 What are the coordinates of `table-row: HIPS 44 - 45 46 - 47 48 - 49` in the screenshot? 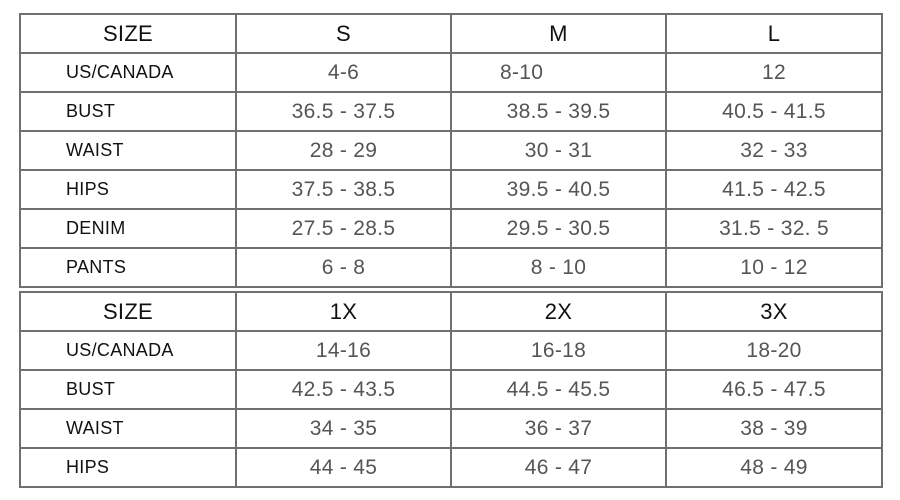 It's located at (451, 467).